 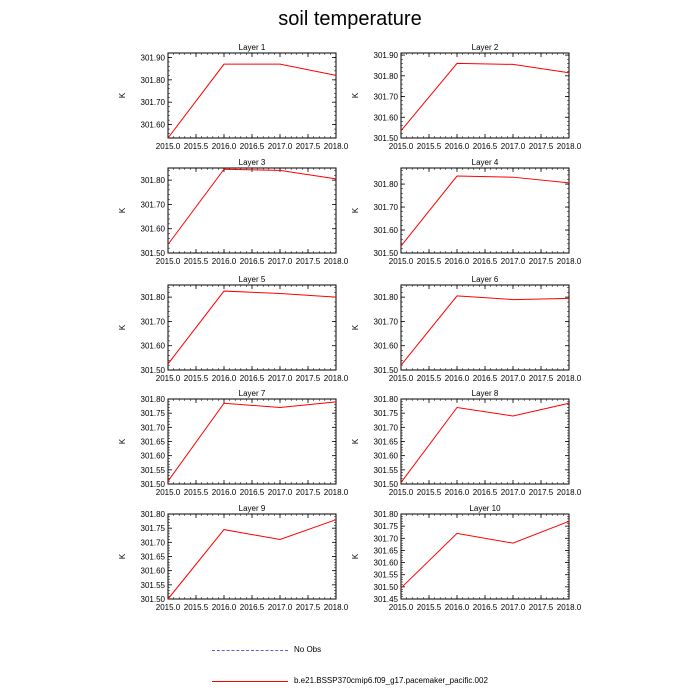 What do you see at coordinates (485, 508) in the screenshot?
I see `panel-title: Layer 10` at bounding box center [485, 508].